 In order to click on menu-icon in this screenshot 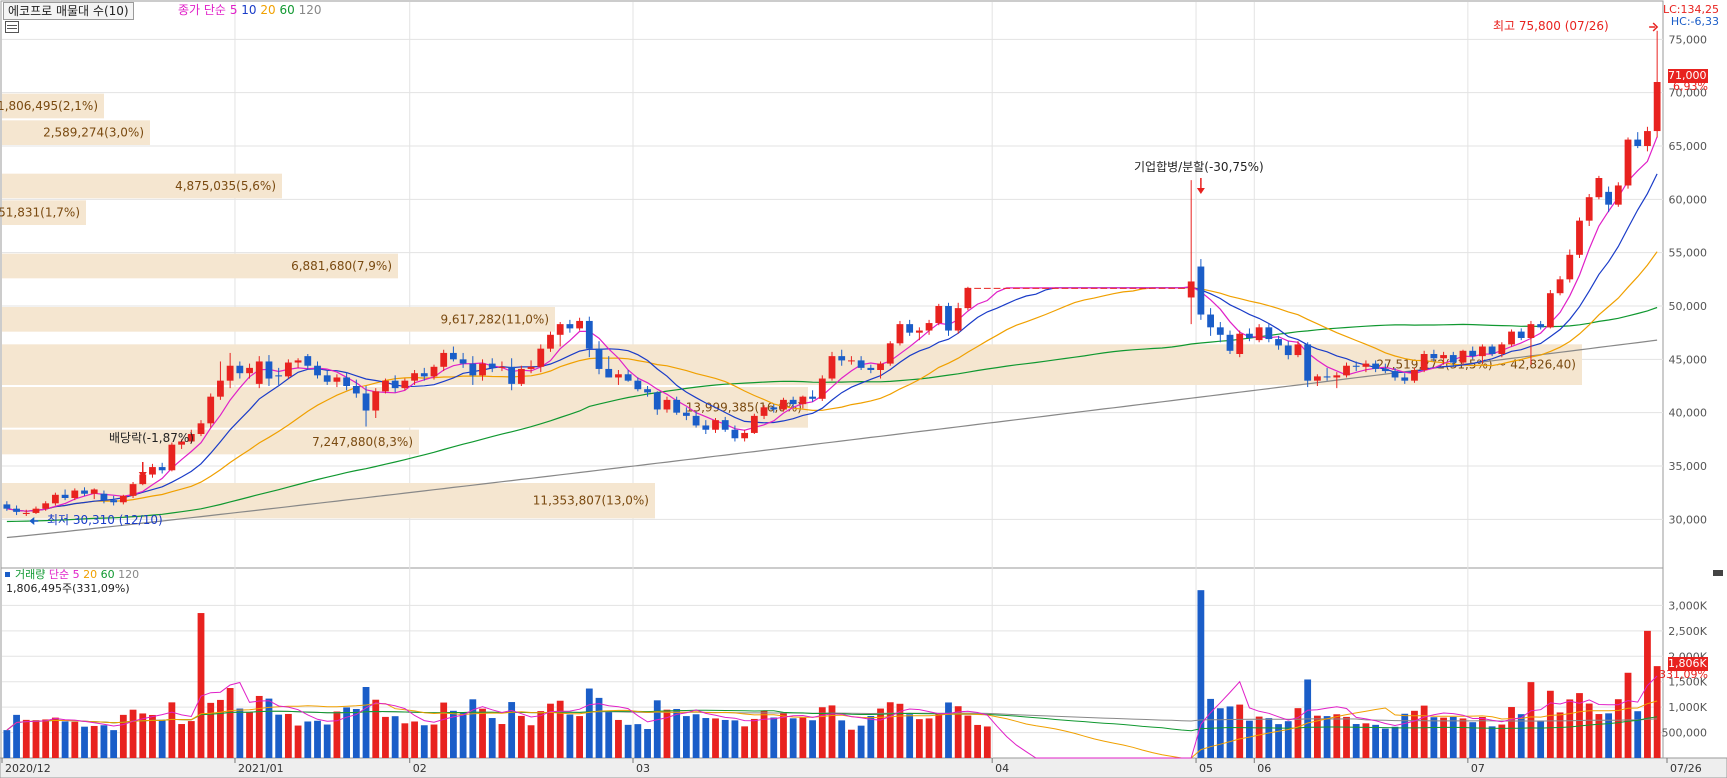, I will do `click(12, 27)`.